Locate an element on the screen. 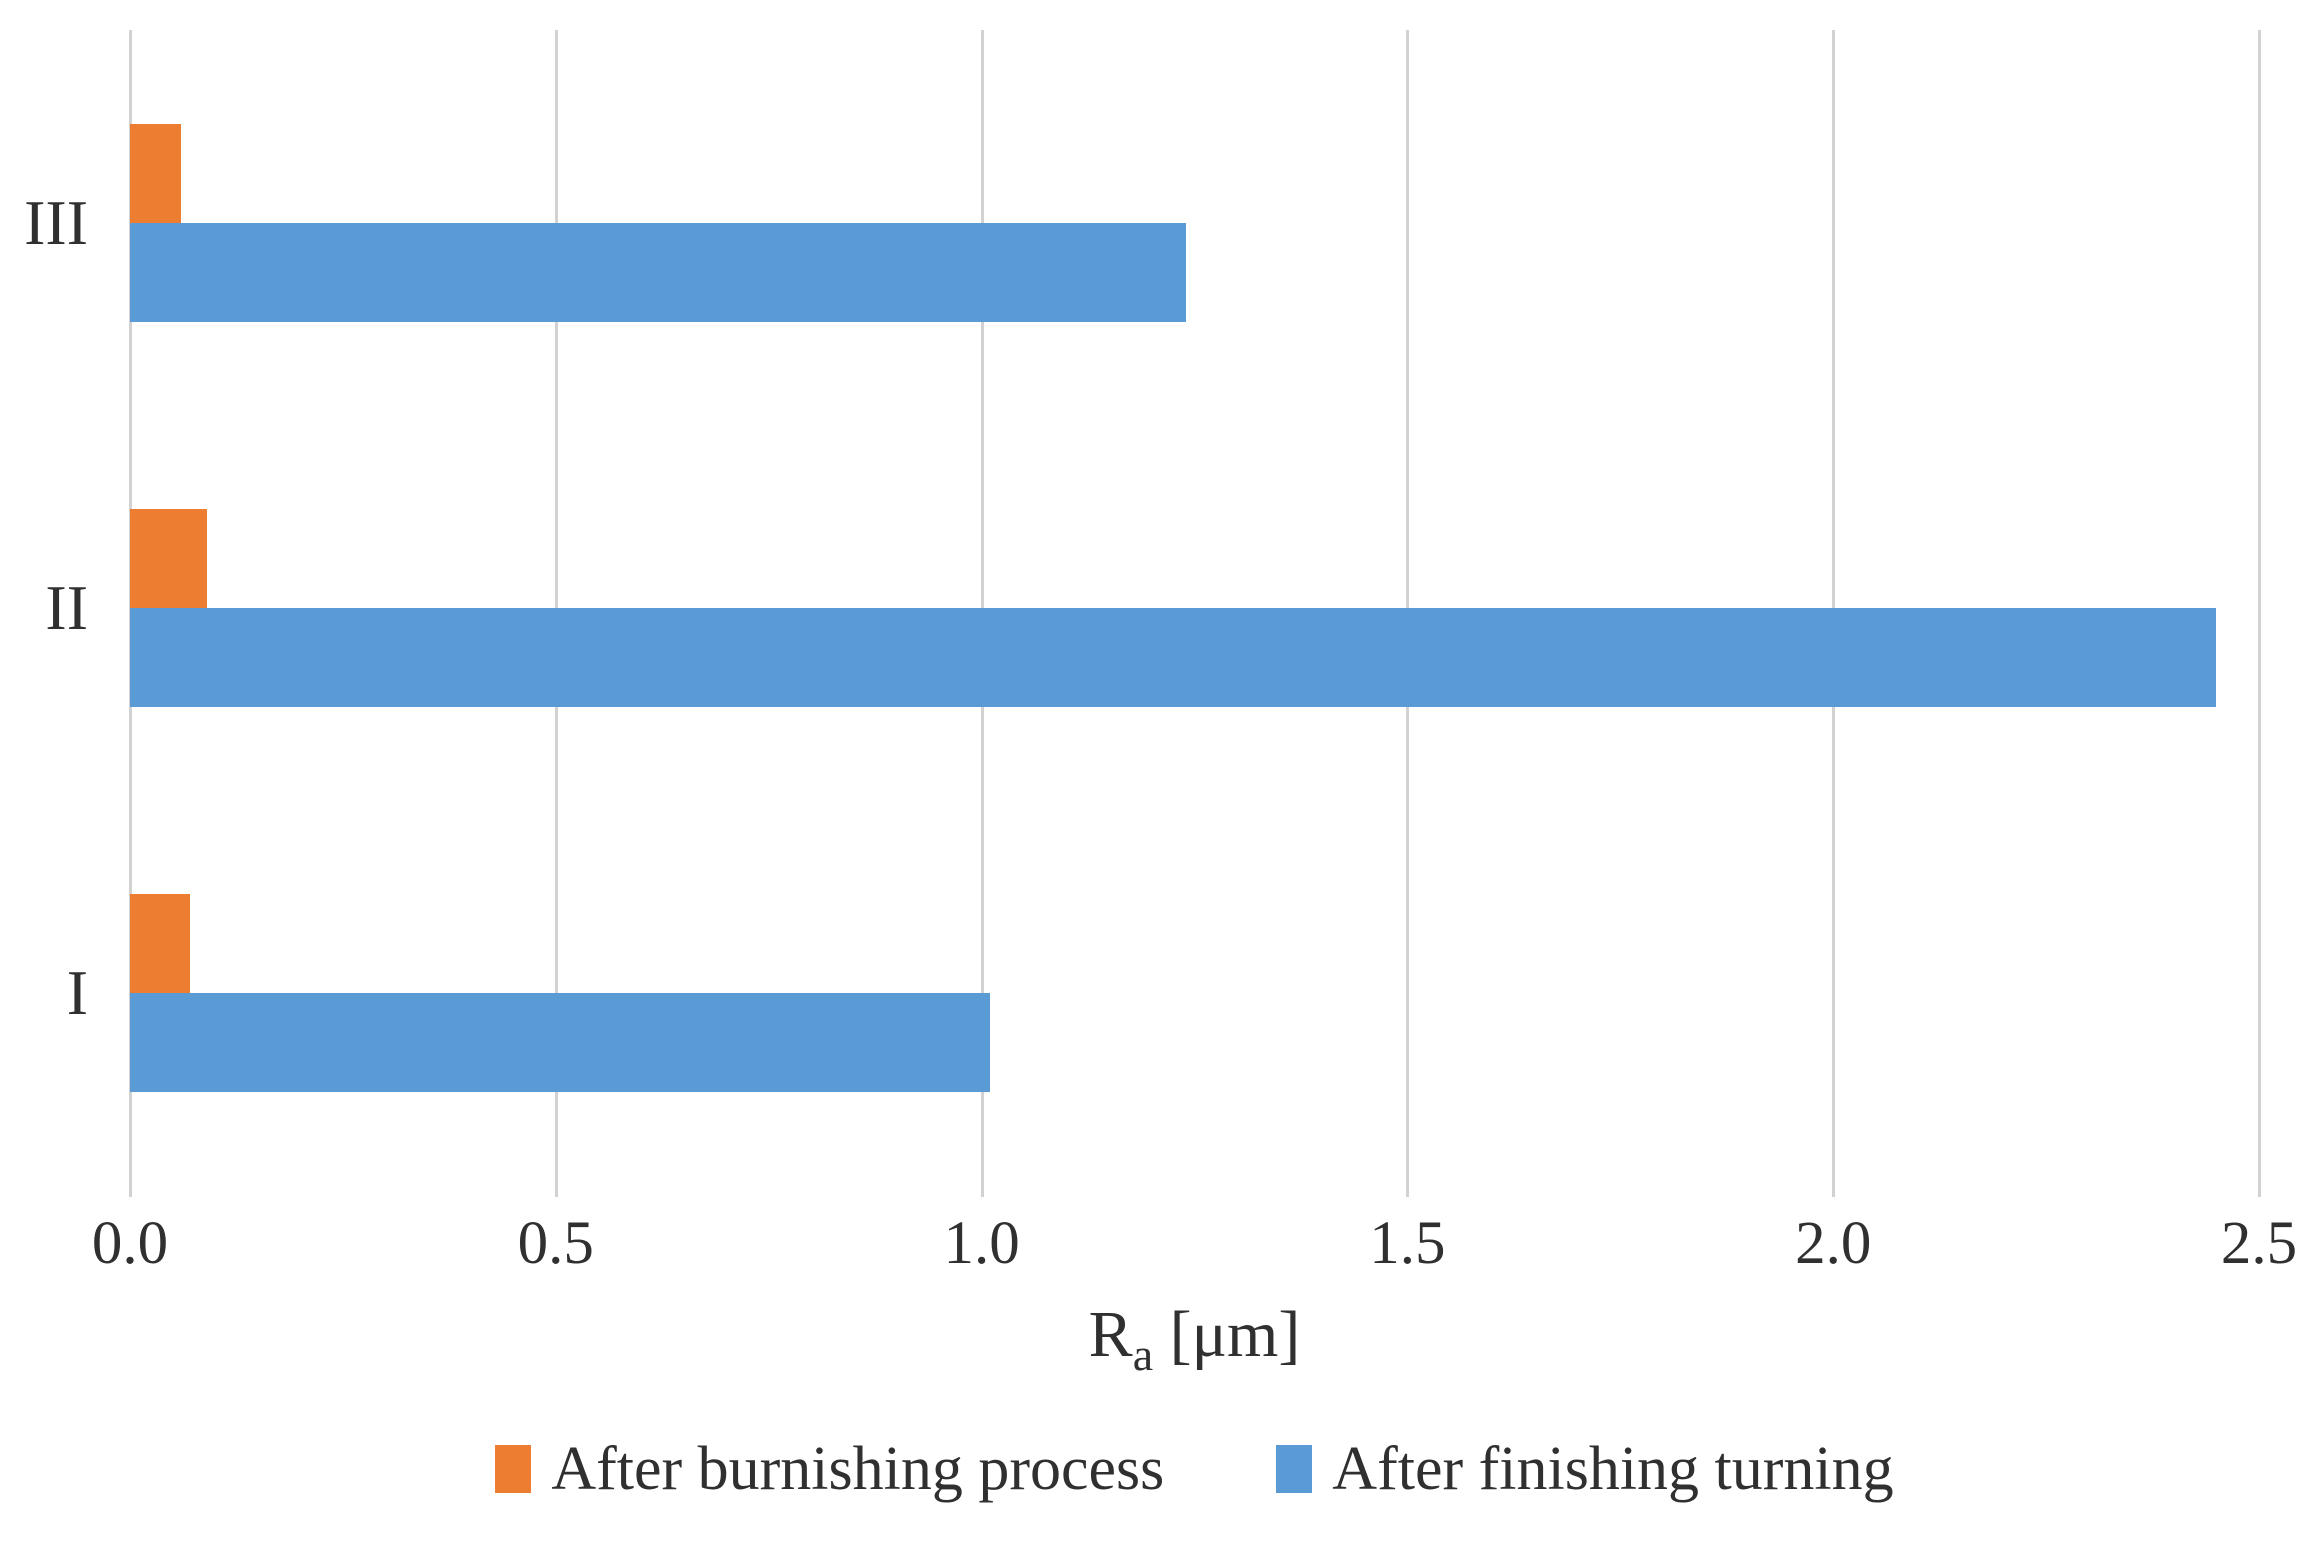  legend-item-after-burnishing-process: After burnishing process is located at coordinates (829, 1469).